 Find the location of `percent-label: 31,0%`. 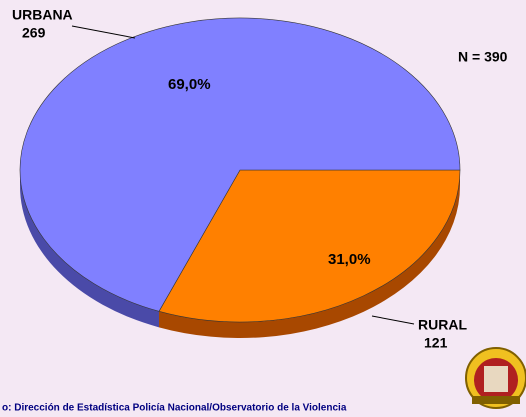

percent-label: 31,0% is located at coordinates (349, 259).